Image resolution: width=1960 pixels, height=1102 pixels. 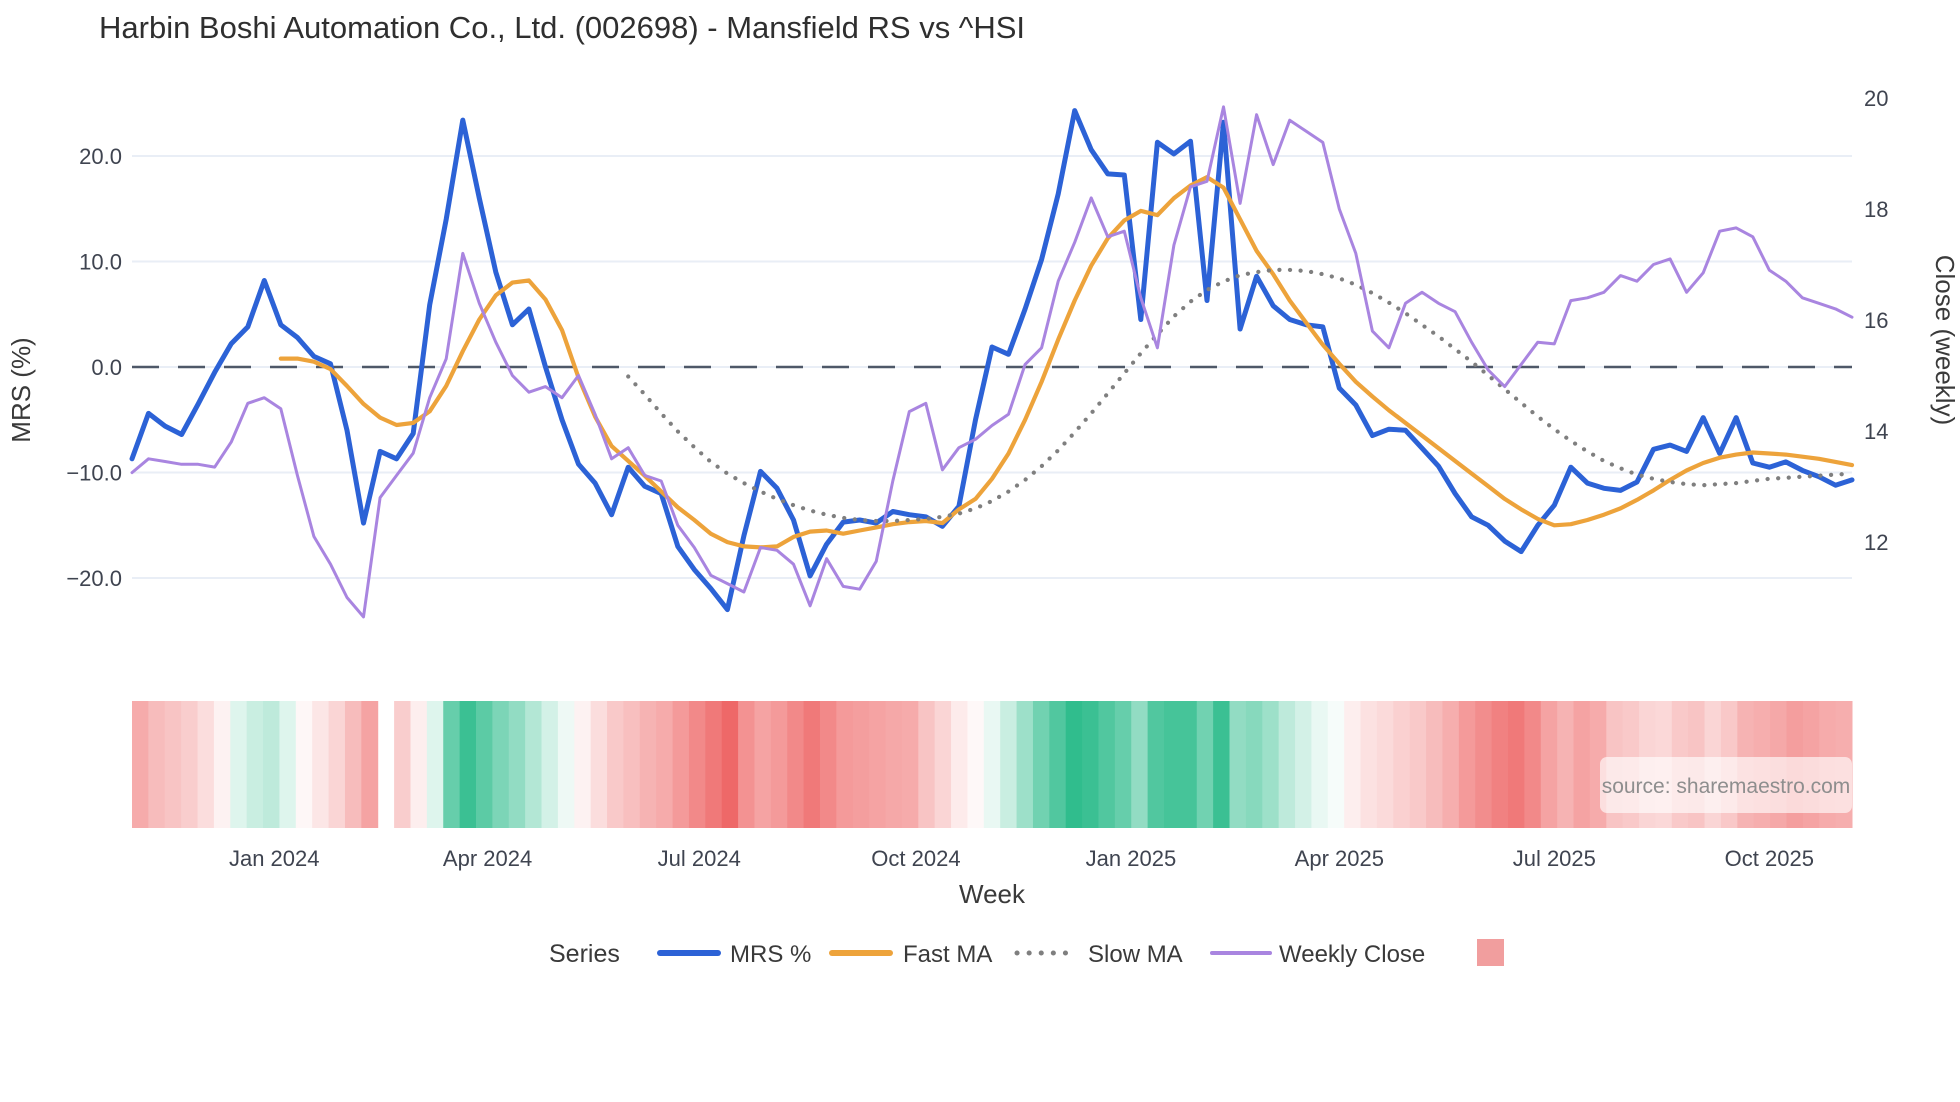 What do you see at coordinates (992, 894) in the screenshot?
I see `x-axis-label: Week` at bounding box center [992, 894].